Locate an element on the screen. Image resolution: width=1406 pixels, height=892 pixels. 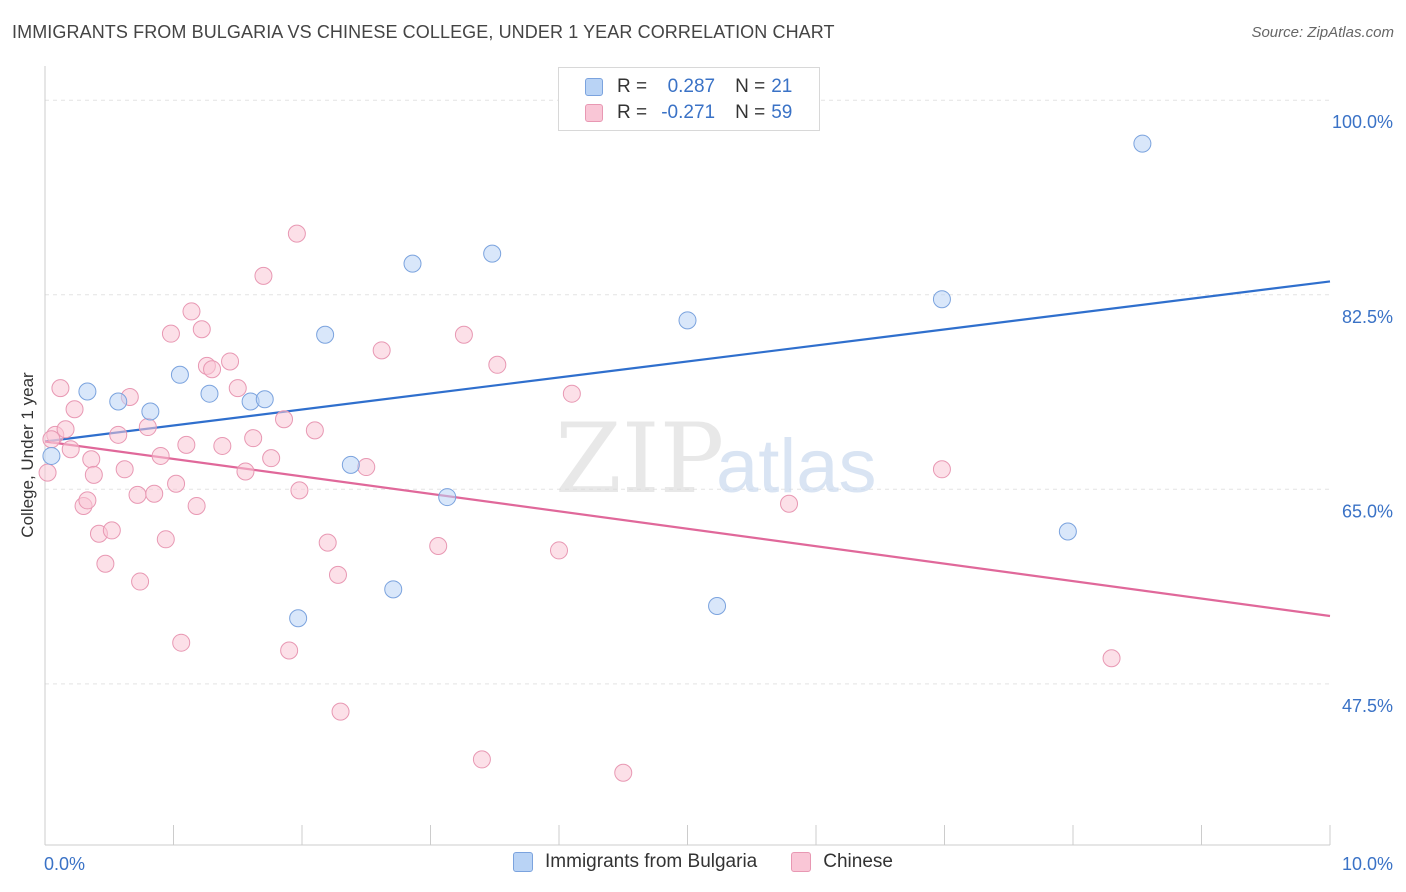
chart-source: Source: ZipAtlas.com is located at coordinates (1322, 32).